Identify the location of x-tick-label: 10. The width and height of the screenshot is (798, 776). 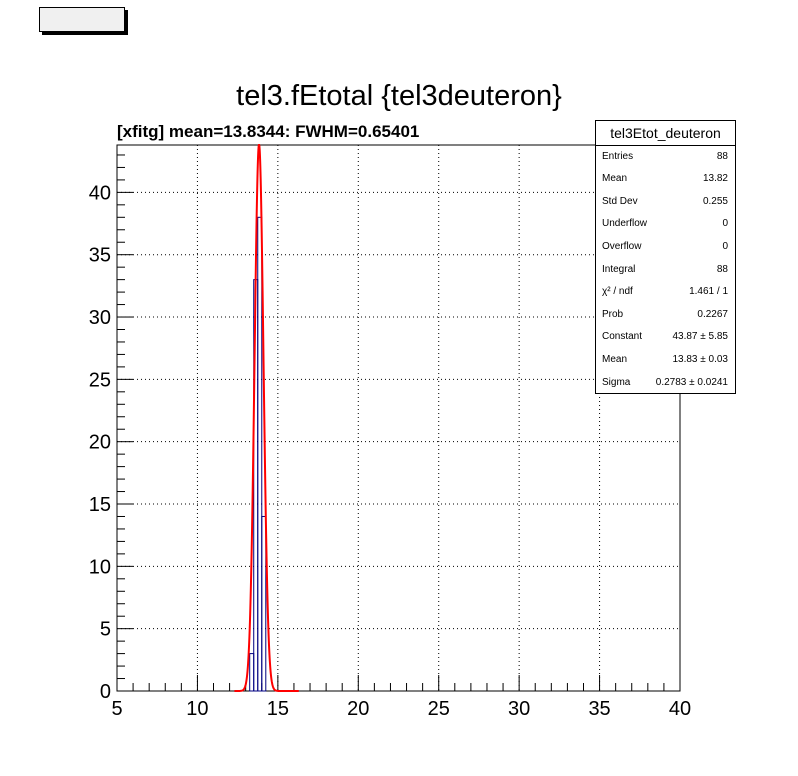
(197, 709).